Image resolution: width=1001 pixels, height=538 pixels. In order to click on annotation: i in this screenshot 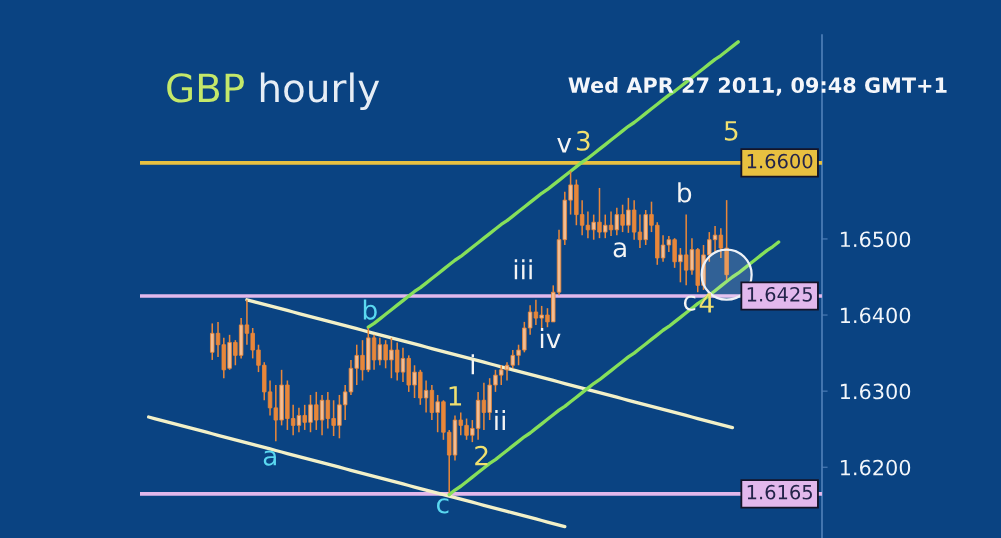, I will do `click(473, 364)`.